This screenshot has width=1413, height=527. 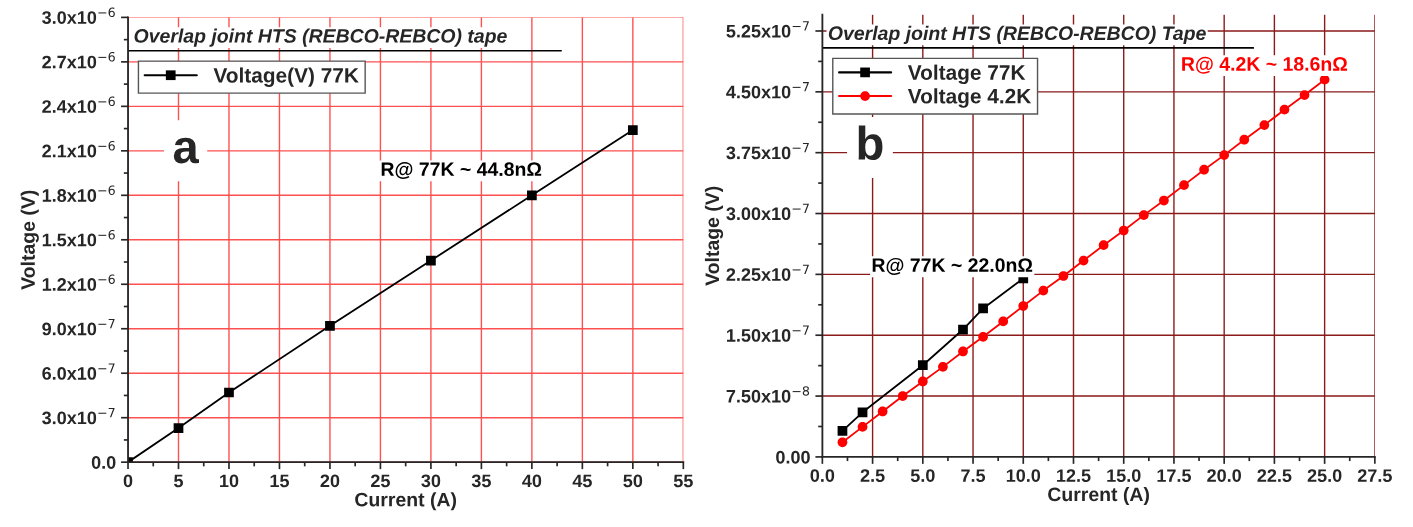 I want to click on y-tick-label: 1.2x10$^{−6}$, so click(x=78, y=282).